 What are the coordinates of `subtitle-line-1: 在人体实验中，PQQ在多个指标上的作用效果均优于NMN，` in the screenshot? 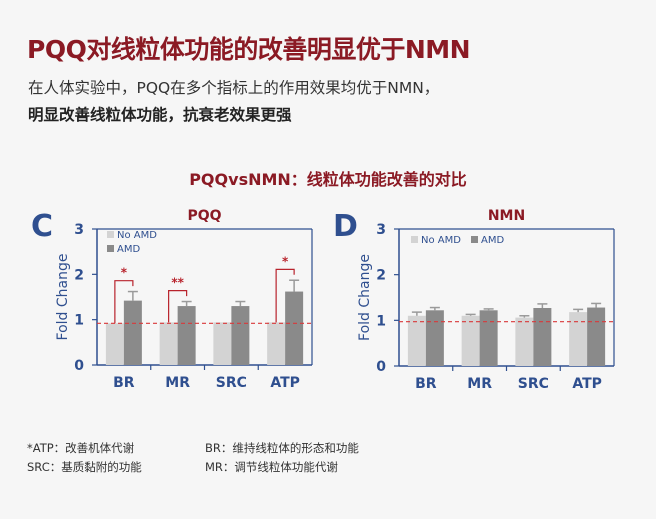 It's located at (234, 88).